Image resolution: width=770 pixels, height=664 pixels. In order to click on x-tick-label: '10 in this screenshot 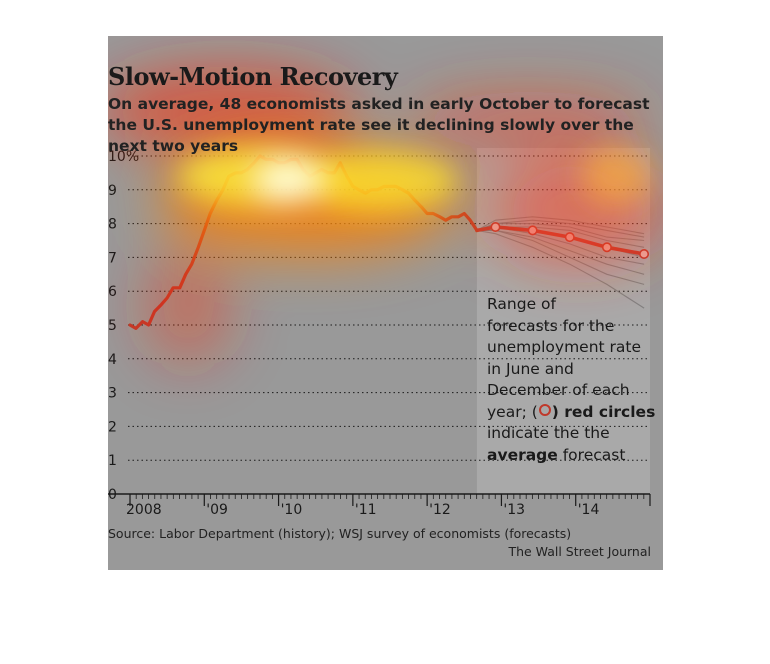, I will do `click(292, 510)`.